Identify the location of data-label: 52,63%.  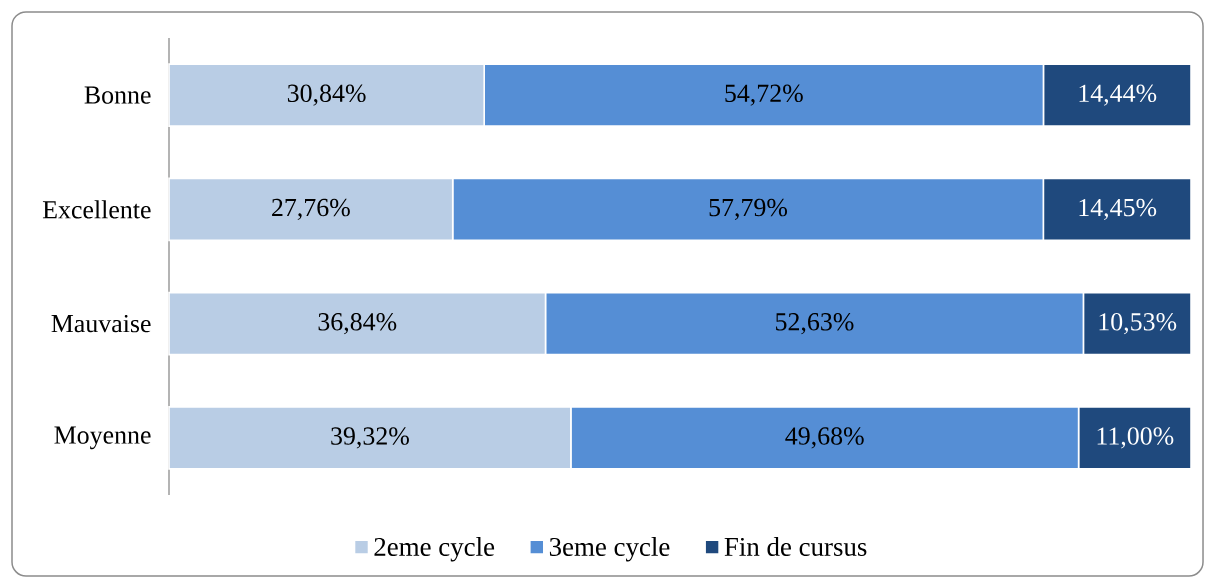
(815, 324).